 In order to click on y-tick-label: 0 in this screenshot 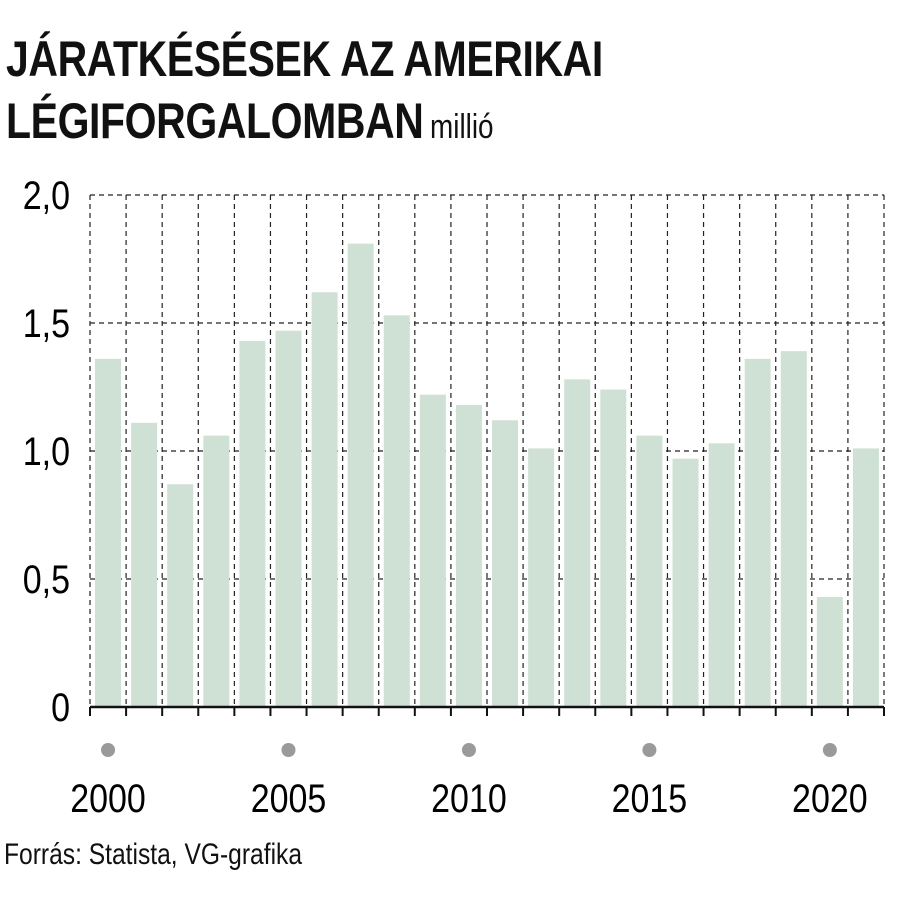, I will do `click(60, 706)`.